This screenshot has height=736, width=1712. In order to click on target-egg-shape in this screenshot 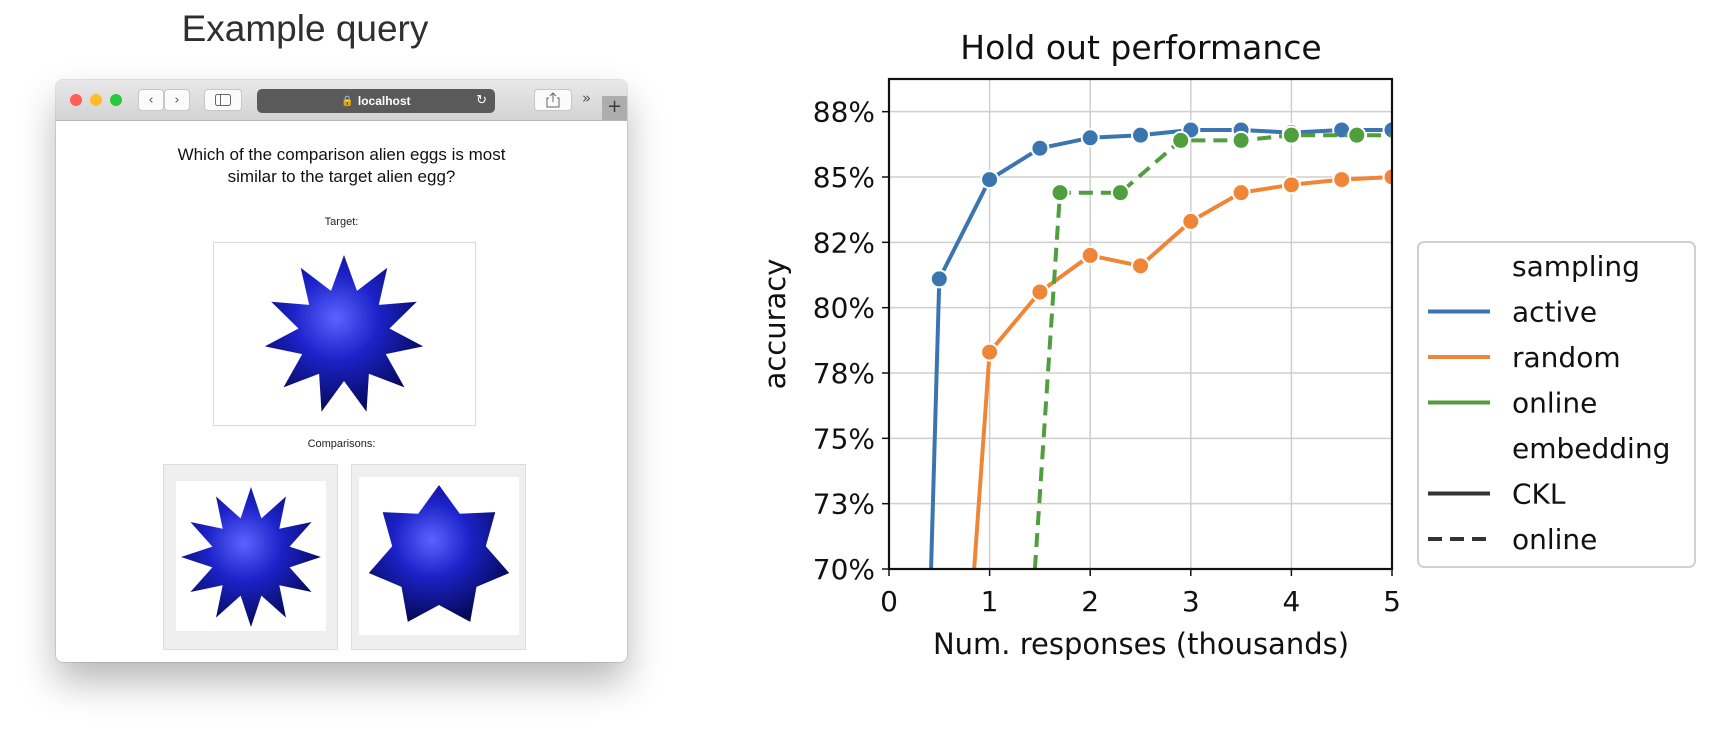, I will do `click(344, 333)`.